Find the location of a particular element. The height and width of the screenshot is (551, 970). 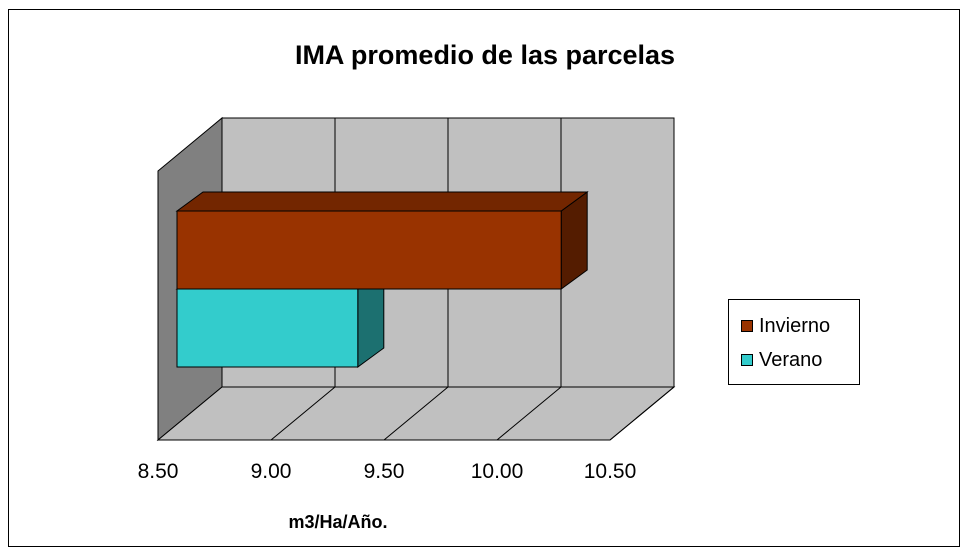

legend-swatch-invierno is located at coordinates (747, 326).